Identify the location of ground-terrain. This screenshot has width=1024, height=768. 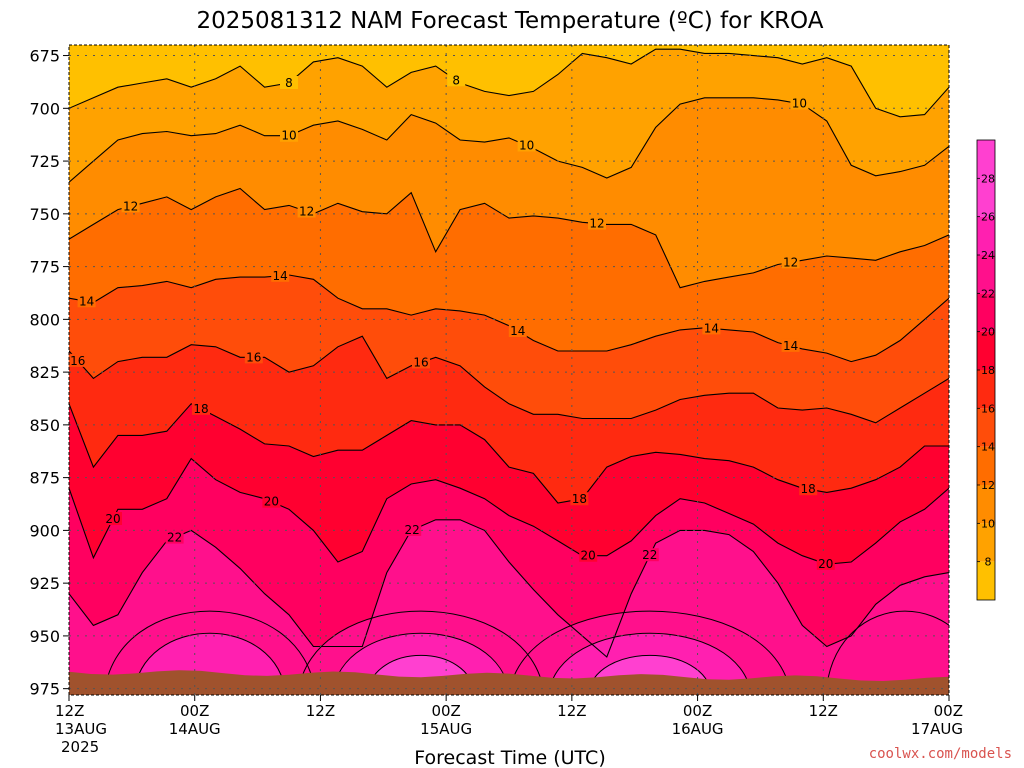
(509, 682).